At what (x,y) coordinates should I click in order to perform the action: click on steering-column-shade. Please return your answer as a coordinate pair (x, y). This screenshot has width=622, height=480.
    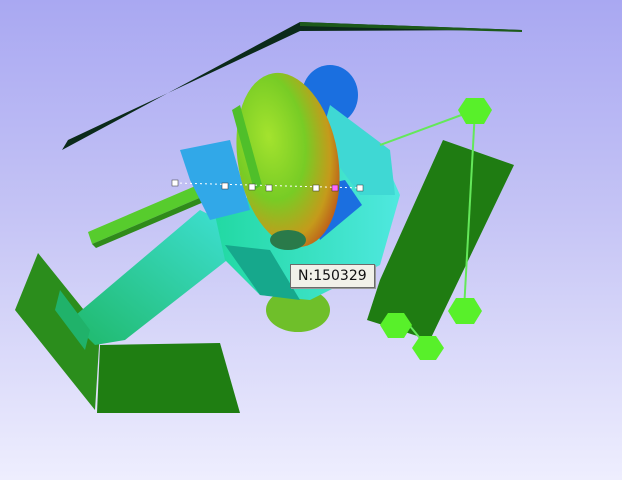
    Looking at the image, I should click on (162, 216).